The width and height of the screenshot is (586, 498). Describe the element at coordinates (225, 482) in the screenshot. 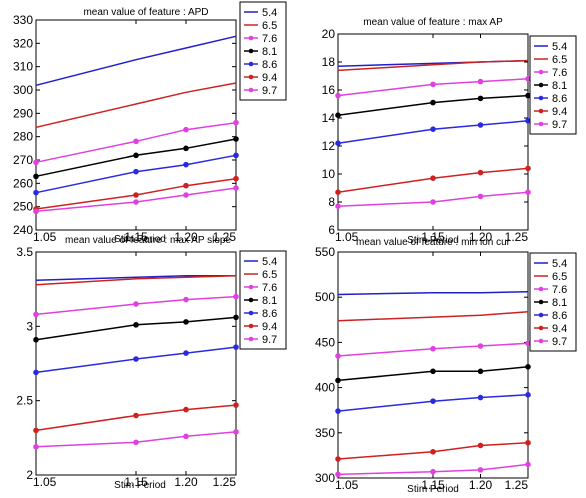

I see `x-tick-label: 1.25` at that location.